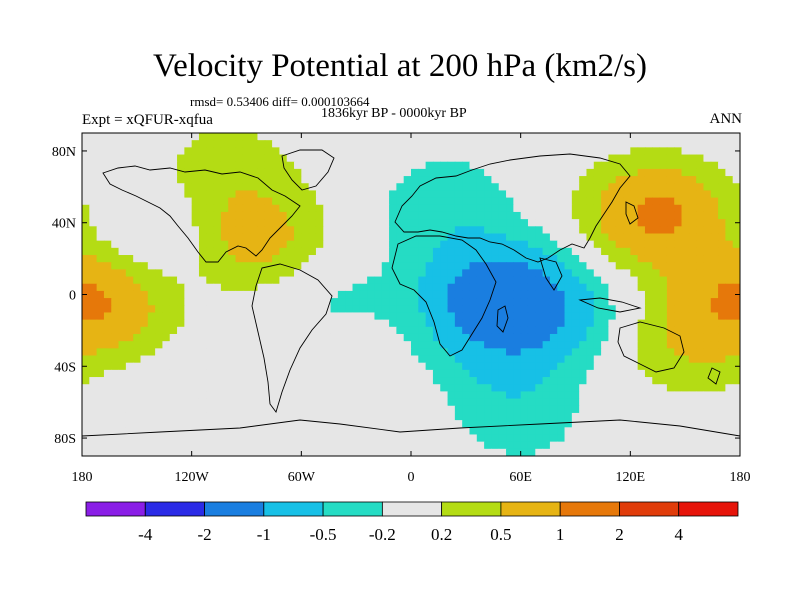  What do you see at coordinates (740, 477) in the screenshot?
I see `x-tick-label: 180` at bounding box center [740, 477].